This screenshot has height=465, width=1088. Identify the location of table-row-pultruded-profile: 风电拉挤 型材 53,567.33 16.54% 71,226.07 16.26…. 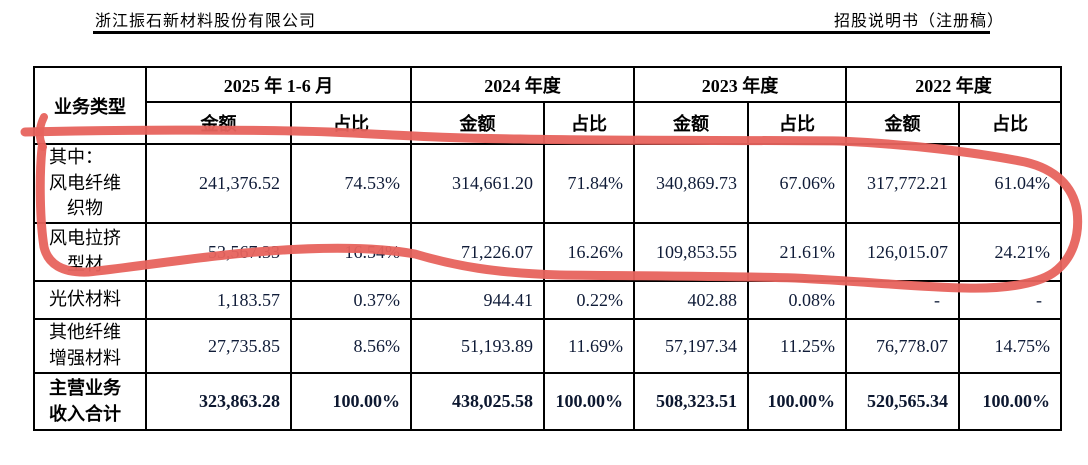
(547, 252).